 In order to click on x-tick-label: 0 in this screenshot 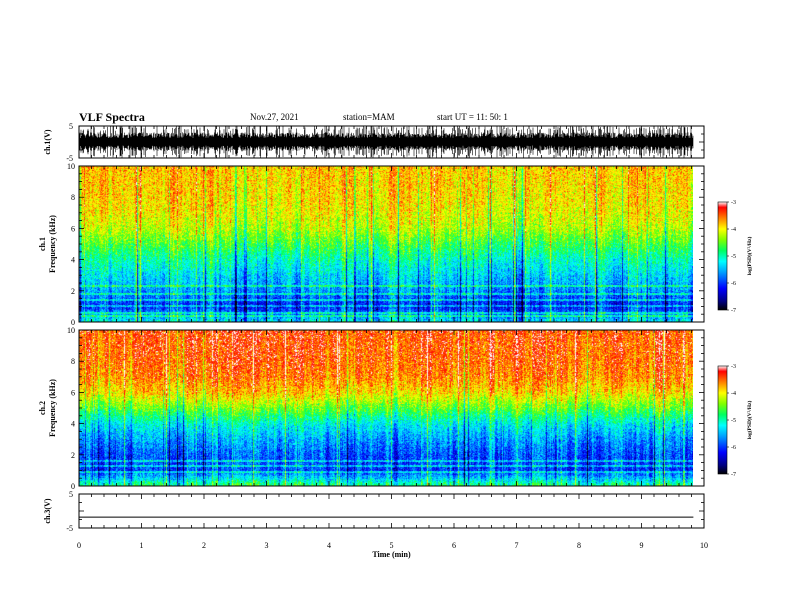, I will do `click(79, 545)`.